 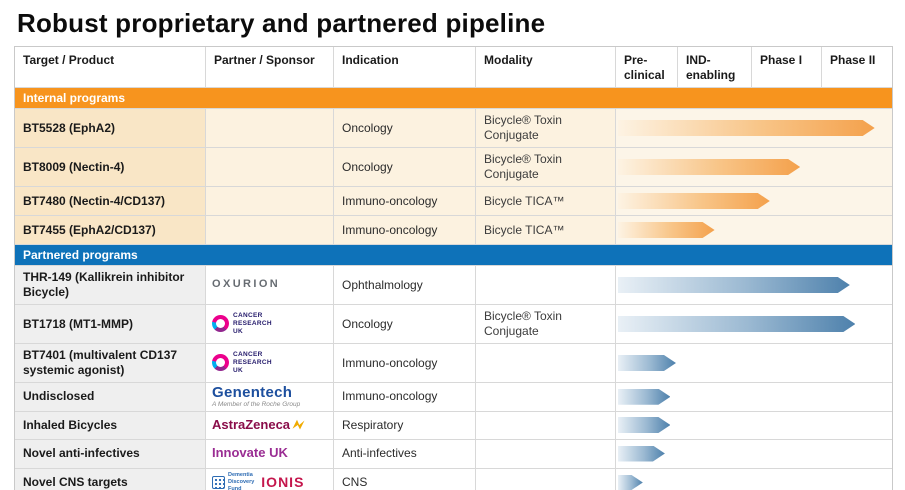 I want to click on section-header-partnered-programs: Partnered programs, so click(x=453, y=254).